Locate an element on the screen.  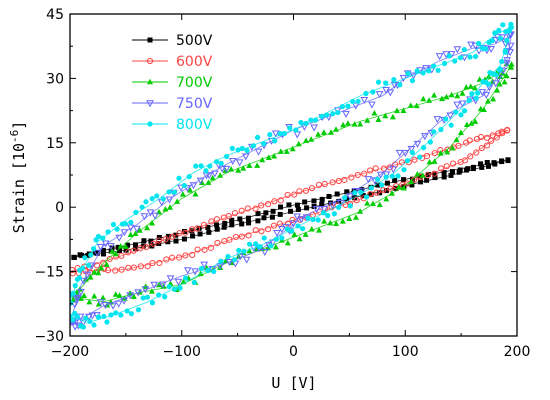
legend-marker-500v is located at coordinates (150, 40).